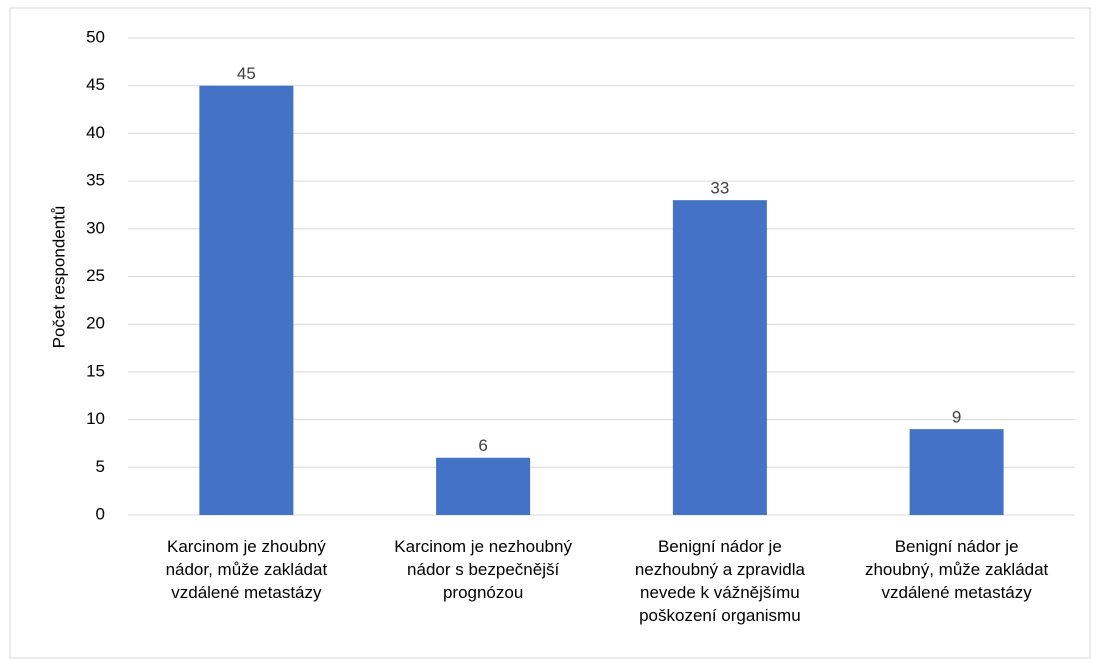  Describe the element at coordinates (95, 227) in the screenshot. I see `y-tick-label: 30` at that location.